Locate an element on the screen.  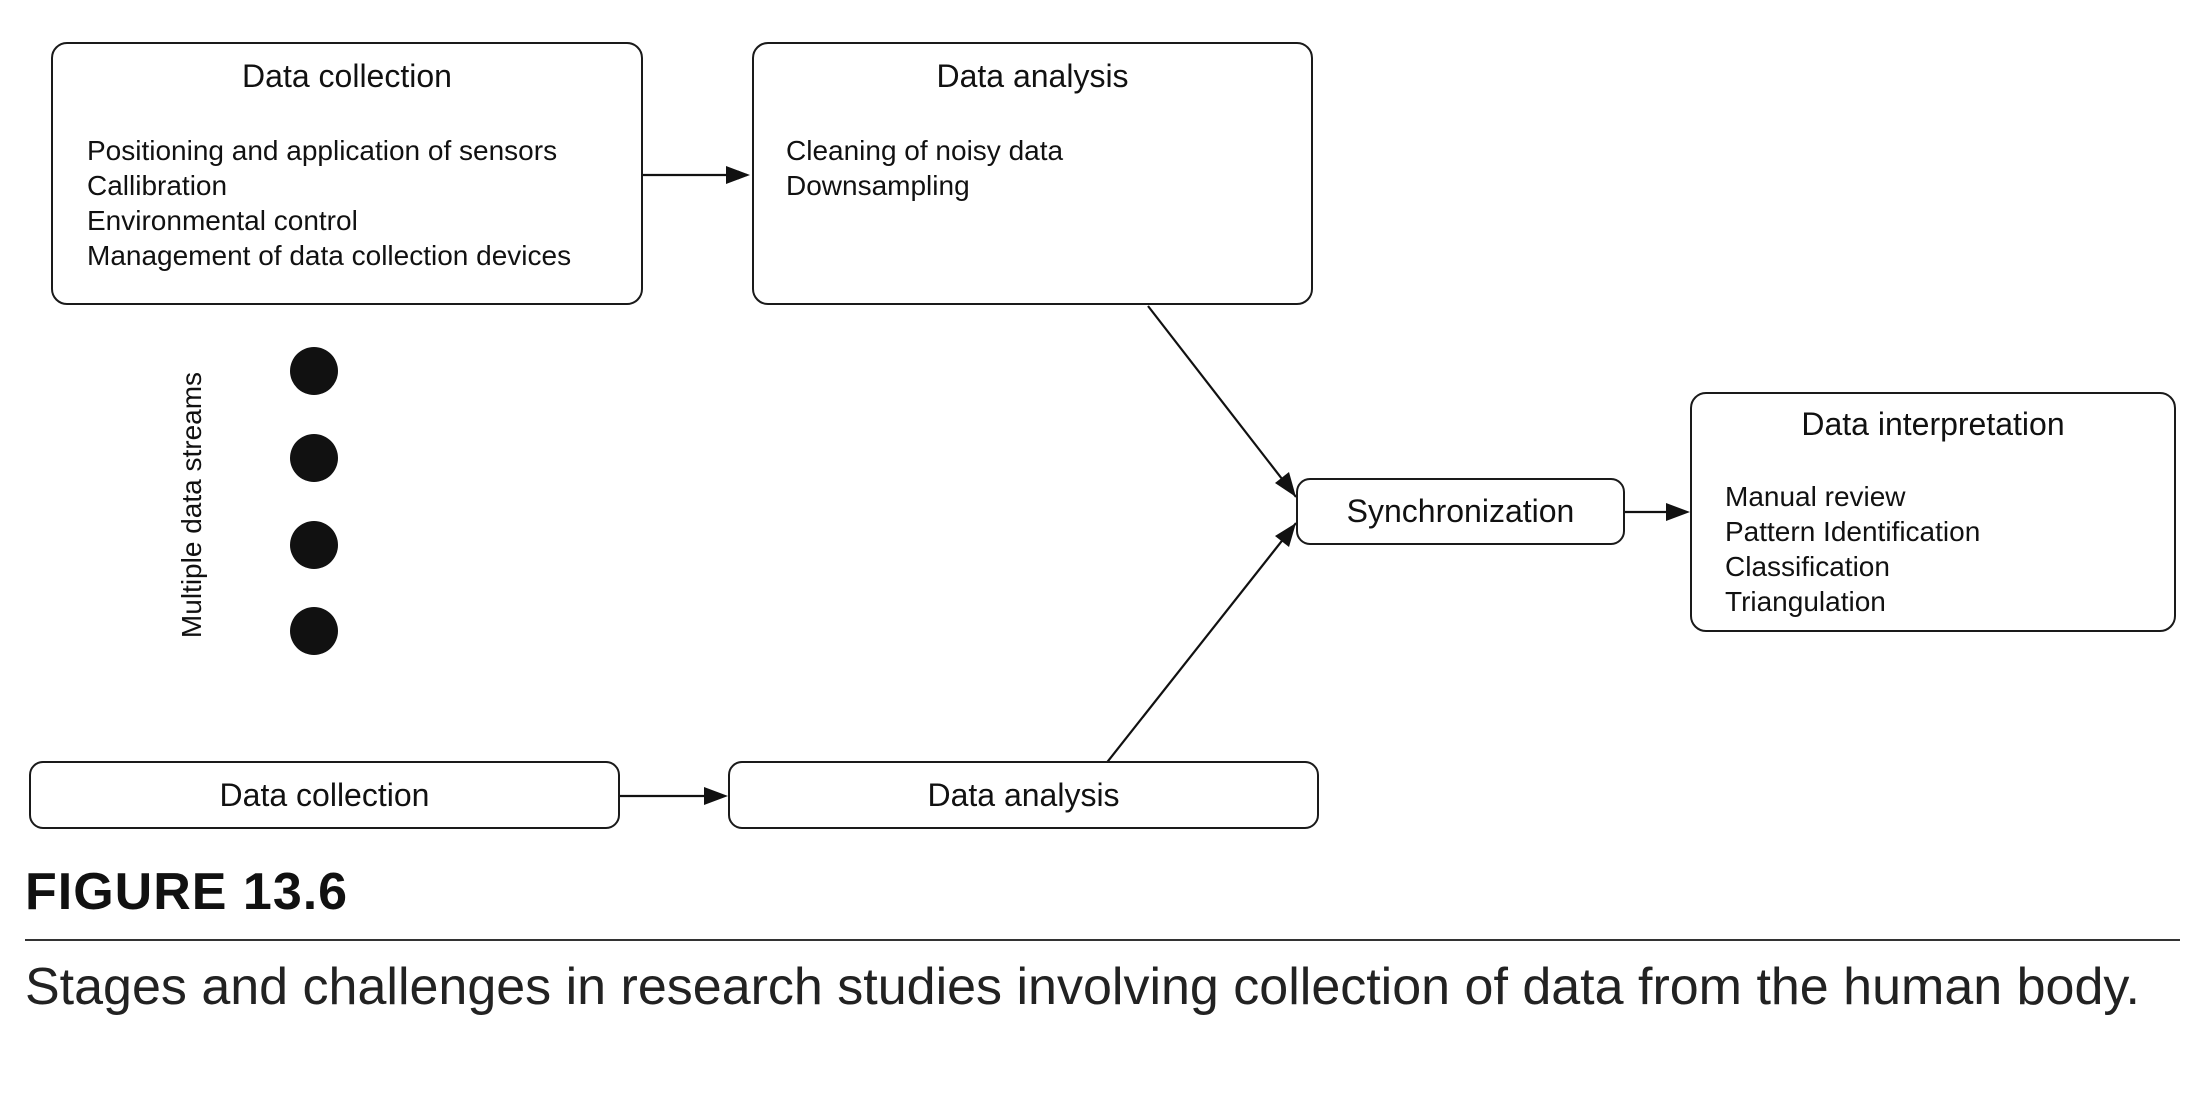
bottom-data-analysis-box: Data analysis is located at coordinates (1023, 795).